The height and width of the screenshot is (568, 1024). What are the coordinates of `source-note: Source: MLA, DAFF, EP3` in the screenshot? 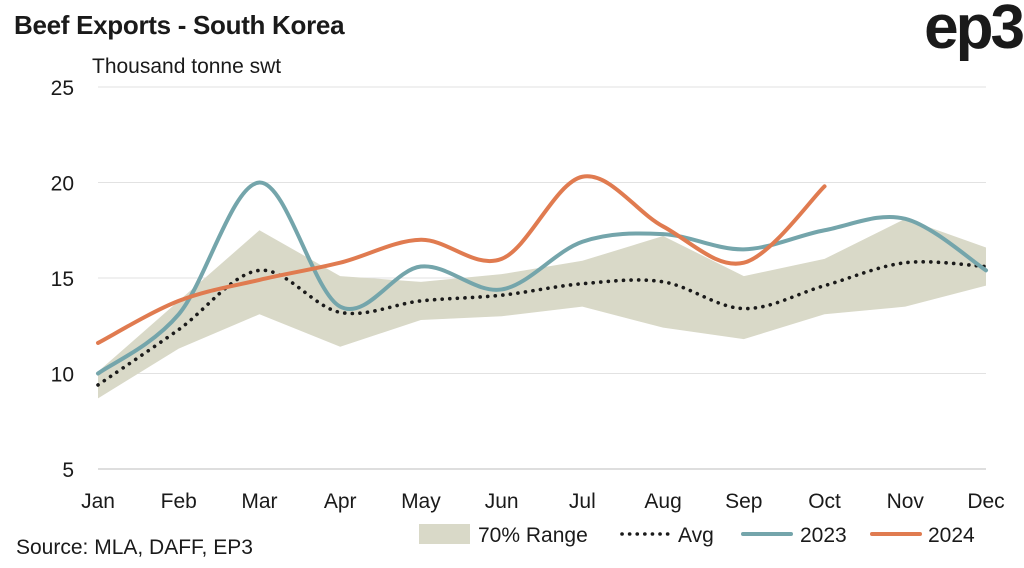 It's located at (134, 547).